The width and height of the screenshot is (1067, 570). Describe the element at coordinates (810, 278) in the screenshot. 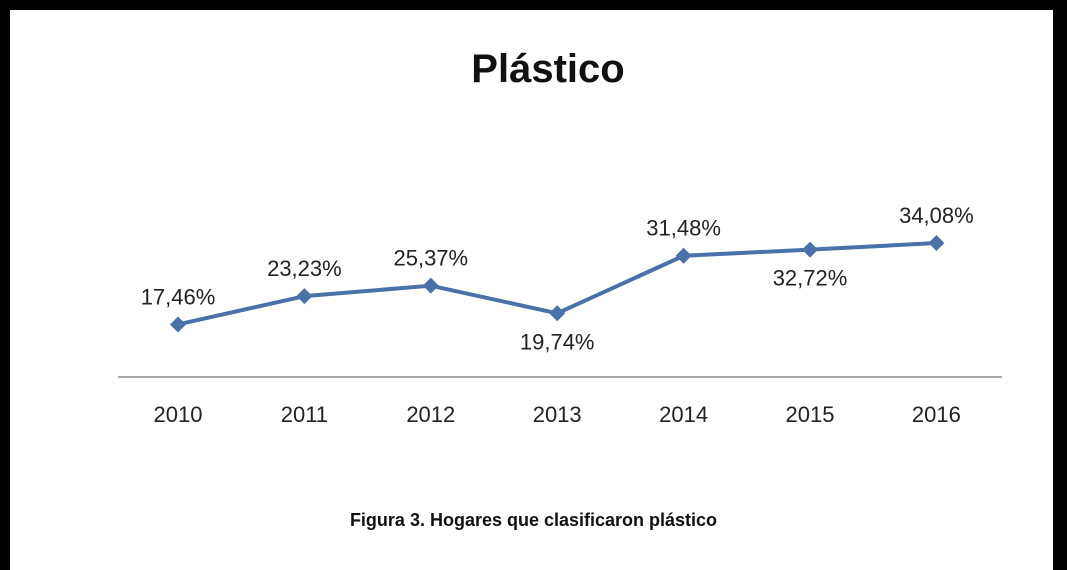

I see `data-label: 32,72%` at that location.